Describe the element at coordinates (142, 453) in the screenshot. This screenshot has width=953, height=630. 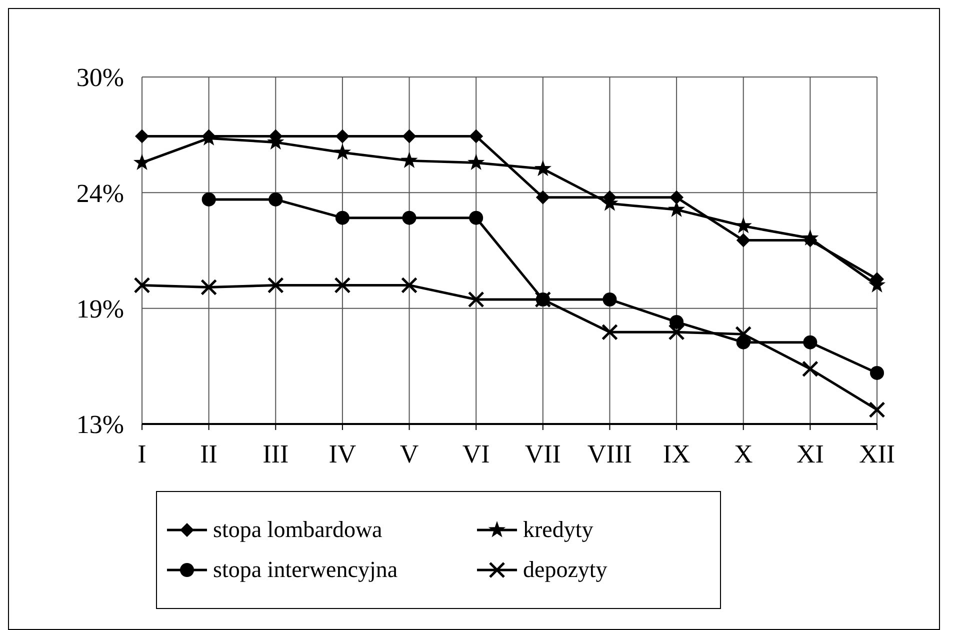
I see `x-tick-label: I` at that location.